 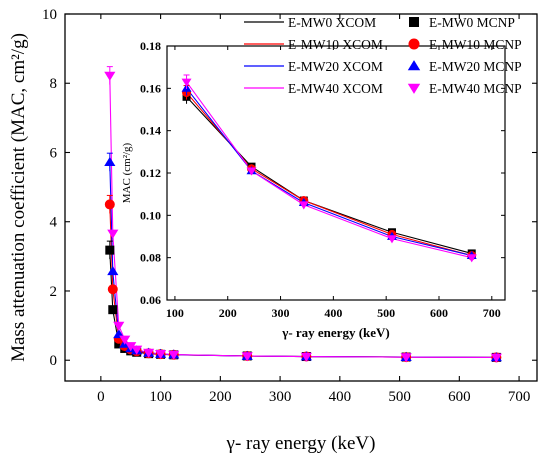 I want to click on main-y-tick-label: 4, so click(x=54, y=223).